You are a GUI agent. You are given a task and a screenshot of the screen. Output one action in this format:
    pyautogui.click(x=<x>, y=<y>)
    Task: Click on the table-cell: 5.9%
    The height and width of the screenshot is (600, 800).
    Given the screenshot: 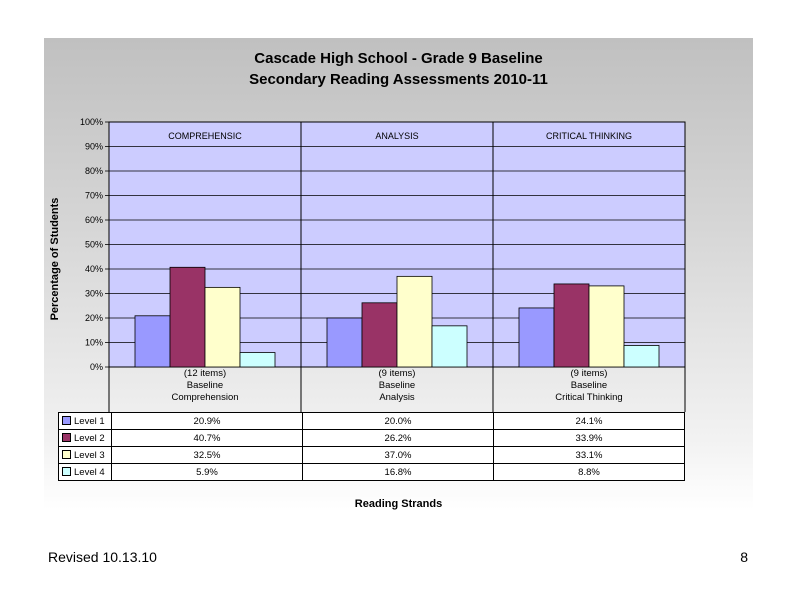 What is the action you would take?
    pyautogui.click(x=207, y=472)
    